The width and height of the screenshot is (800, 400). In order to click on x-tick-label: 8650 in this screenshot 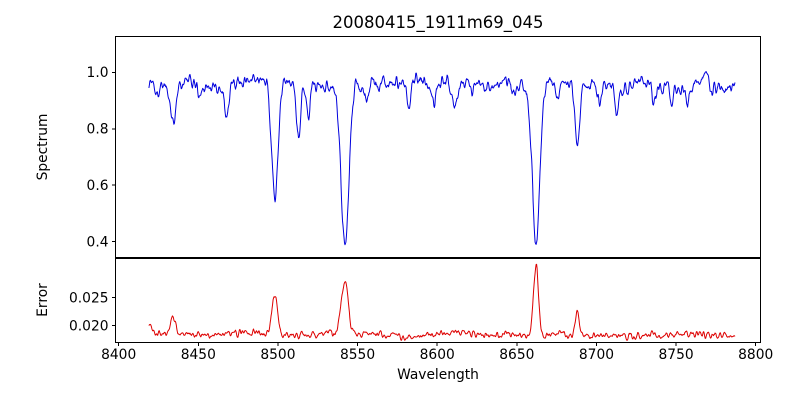, I will do `click(516, 355)`.